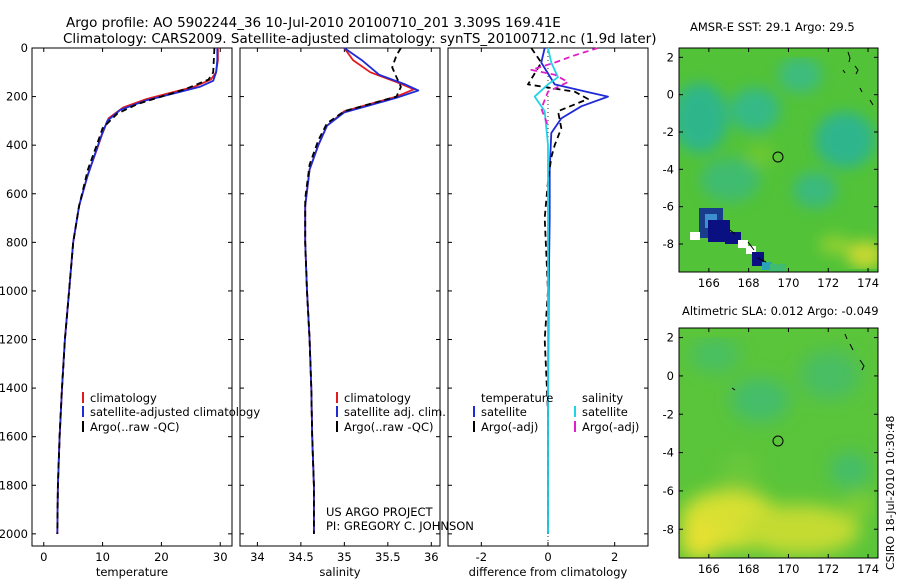 The image size is (900, 580). What do you see at coordinates (801, 157) in the screenshot?
I see `sst-coastline` at bounding box center [801, 157].